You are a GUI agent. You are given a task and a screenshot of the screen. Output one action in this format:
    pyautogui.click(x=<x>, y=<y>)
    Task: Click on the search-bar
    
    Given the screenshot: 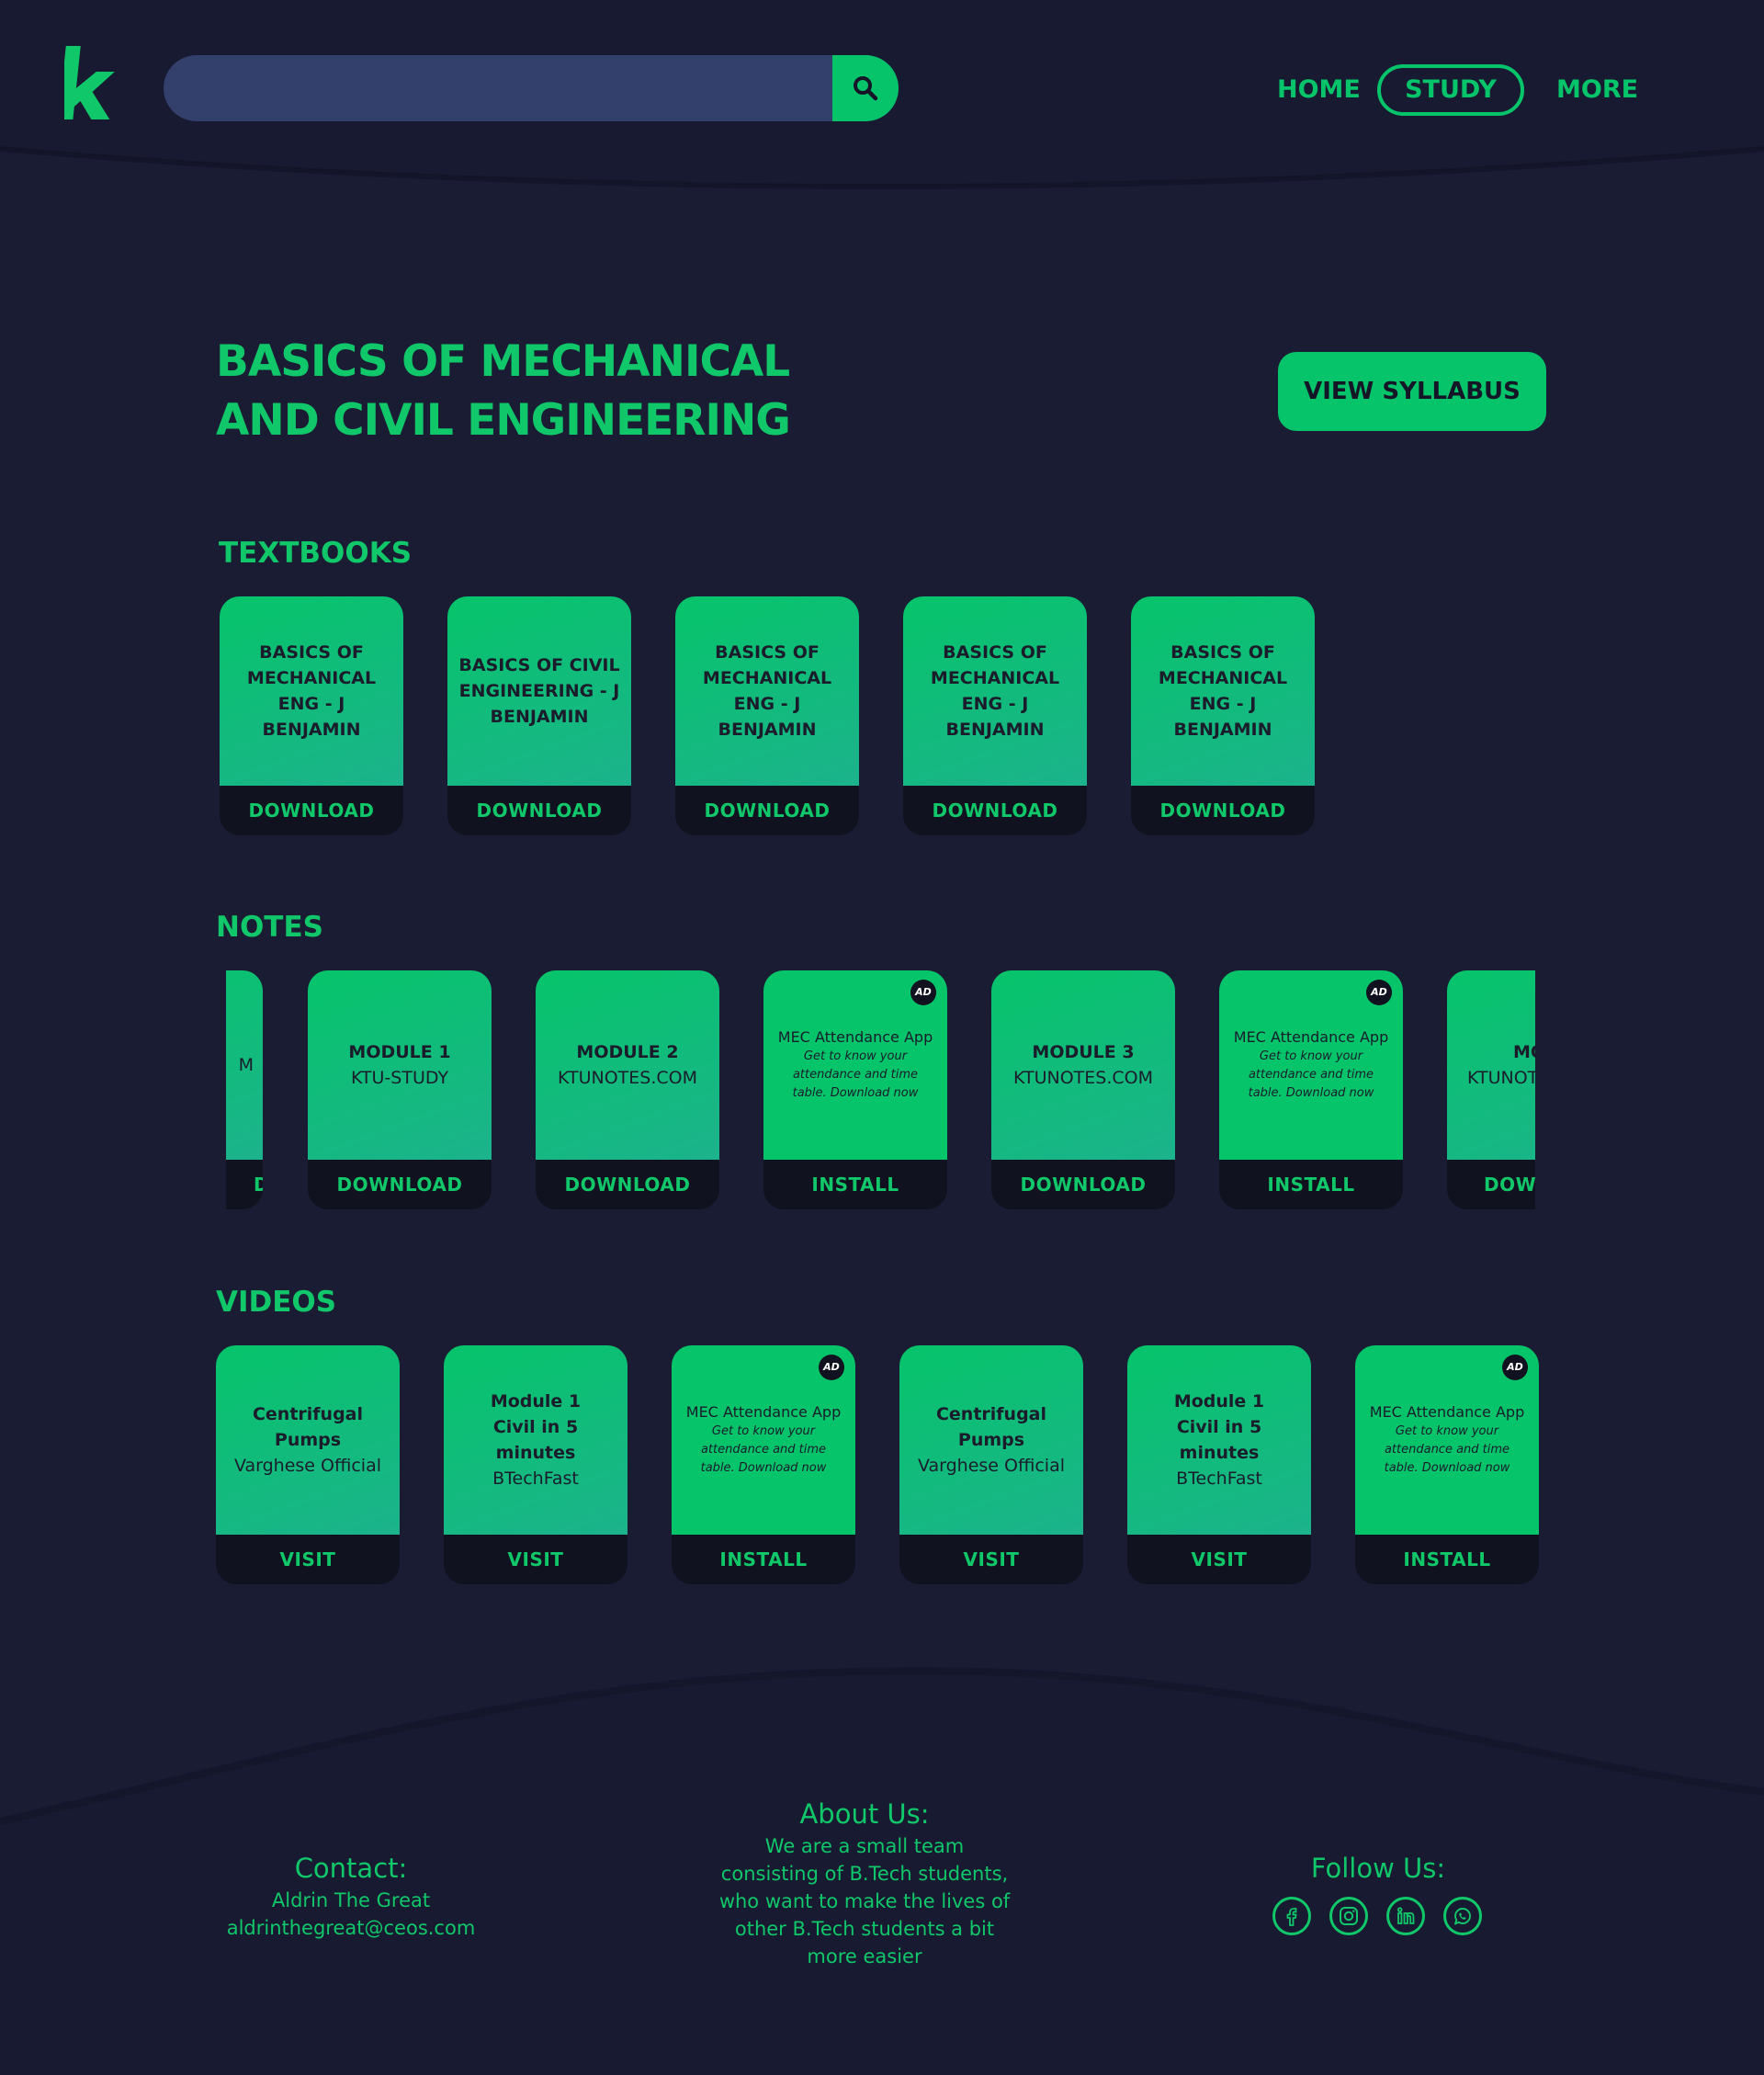 What is the action you would take?
    pyautogui.click(x=531, y=88)
    